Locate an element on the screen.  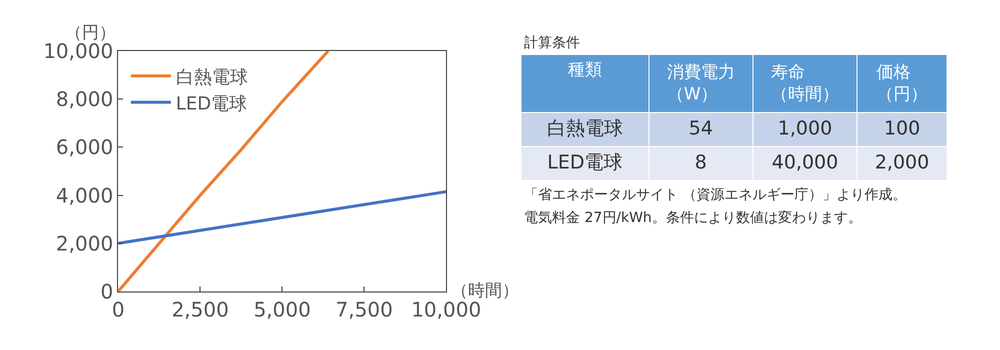
x-tick-label: 7,500 is located at coordinates (364, 309).